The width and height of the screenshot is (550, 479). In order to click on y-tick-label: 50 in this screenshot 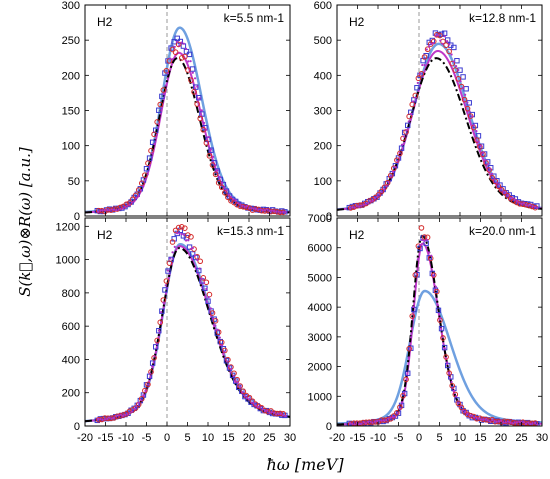, I will do `click(74, 182)`.